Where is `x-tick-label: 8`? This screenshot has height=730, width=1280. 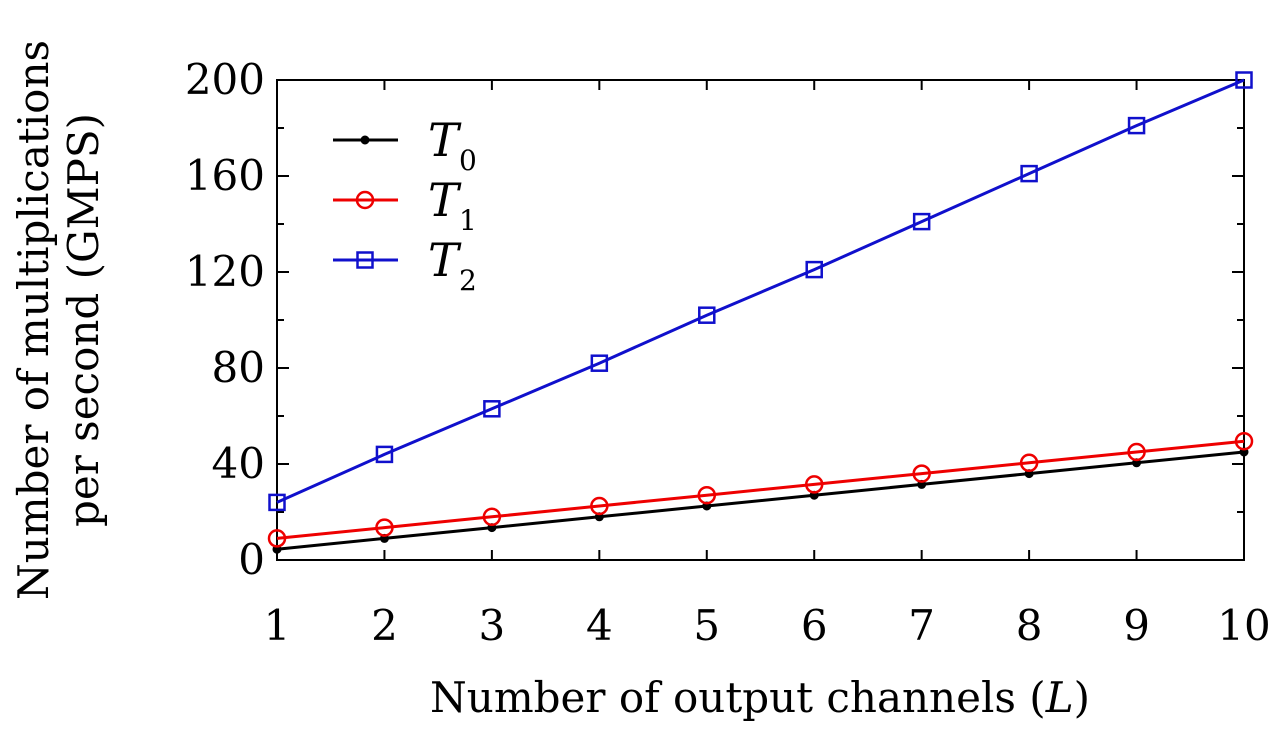 x-tick-label: 8 is located at coordinates (1029, 625).